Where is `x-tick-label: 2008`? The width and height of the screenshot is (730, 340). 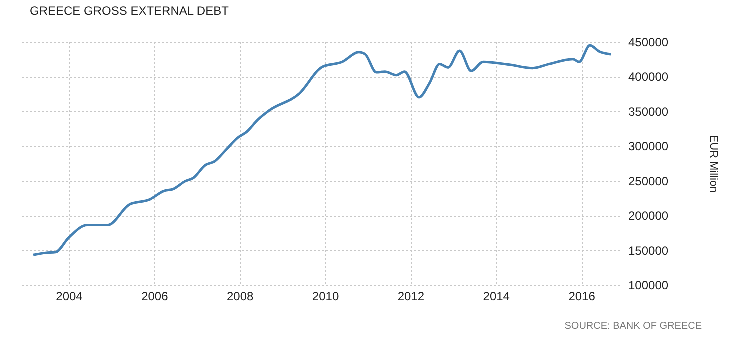
x-tick-label: 2008 is located at coordinates (240, 297).